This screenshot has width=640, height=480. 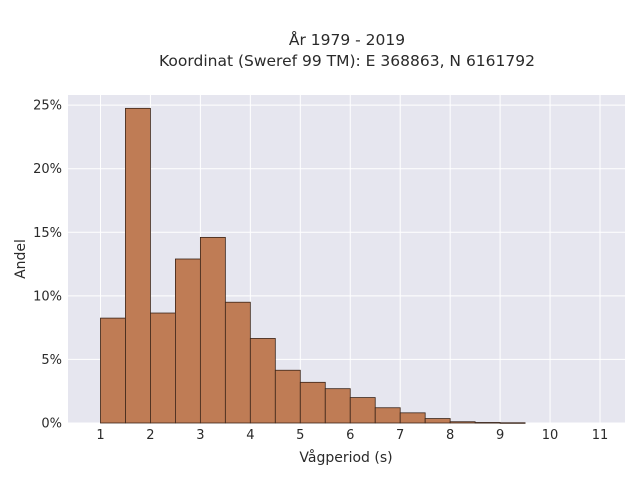 What do you see at coordinates (347, 39) in the screenshot?
I see `chart-title: År 1979 - 2019` at bounding box center [347, 39].